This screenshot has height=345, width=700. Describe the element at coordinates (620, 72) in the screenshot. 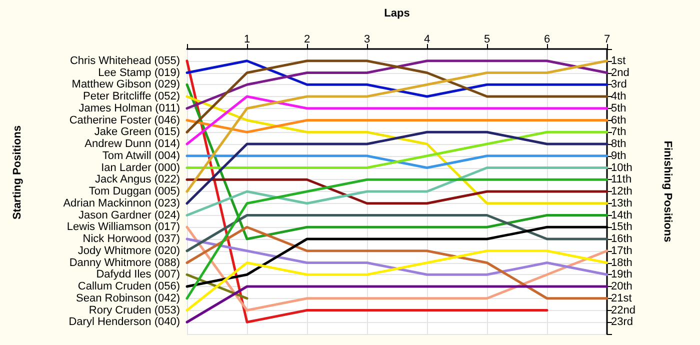

I see `y-tick-label: 2nd` at that location.